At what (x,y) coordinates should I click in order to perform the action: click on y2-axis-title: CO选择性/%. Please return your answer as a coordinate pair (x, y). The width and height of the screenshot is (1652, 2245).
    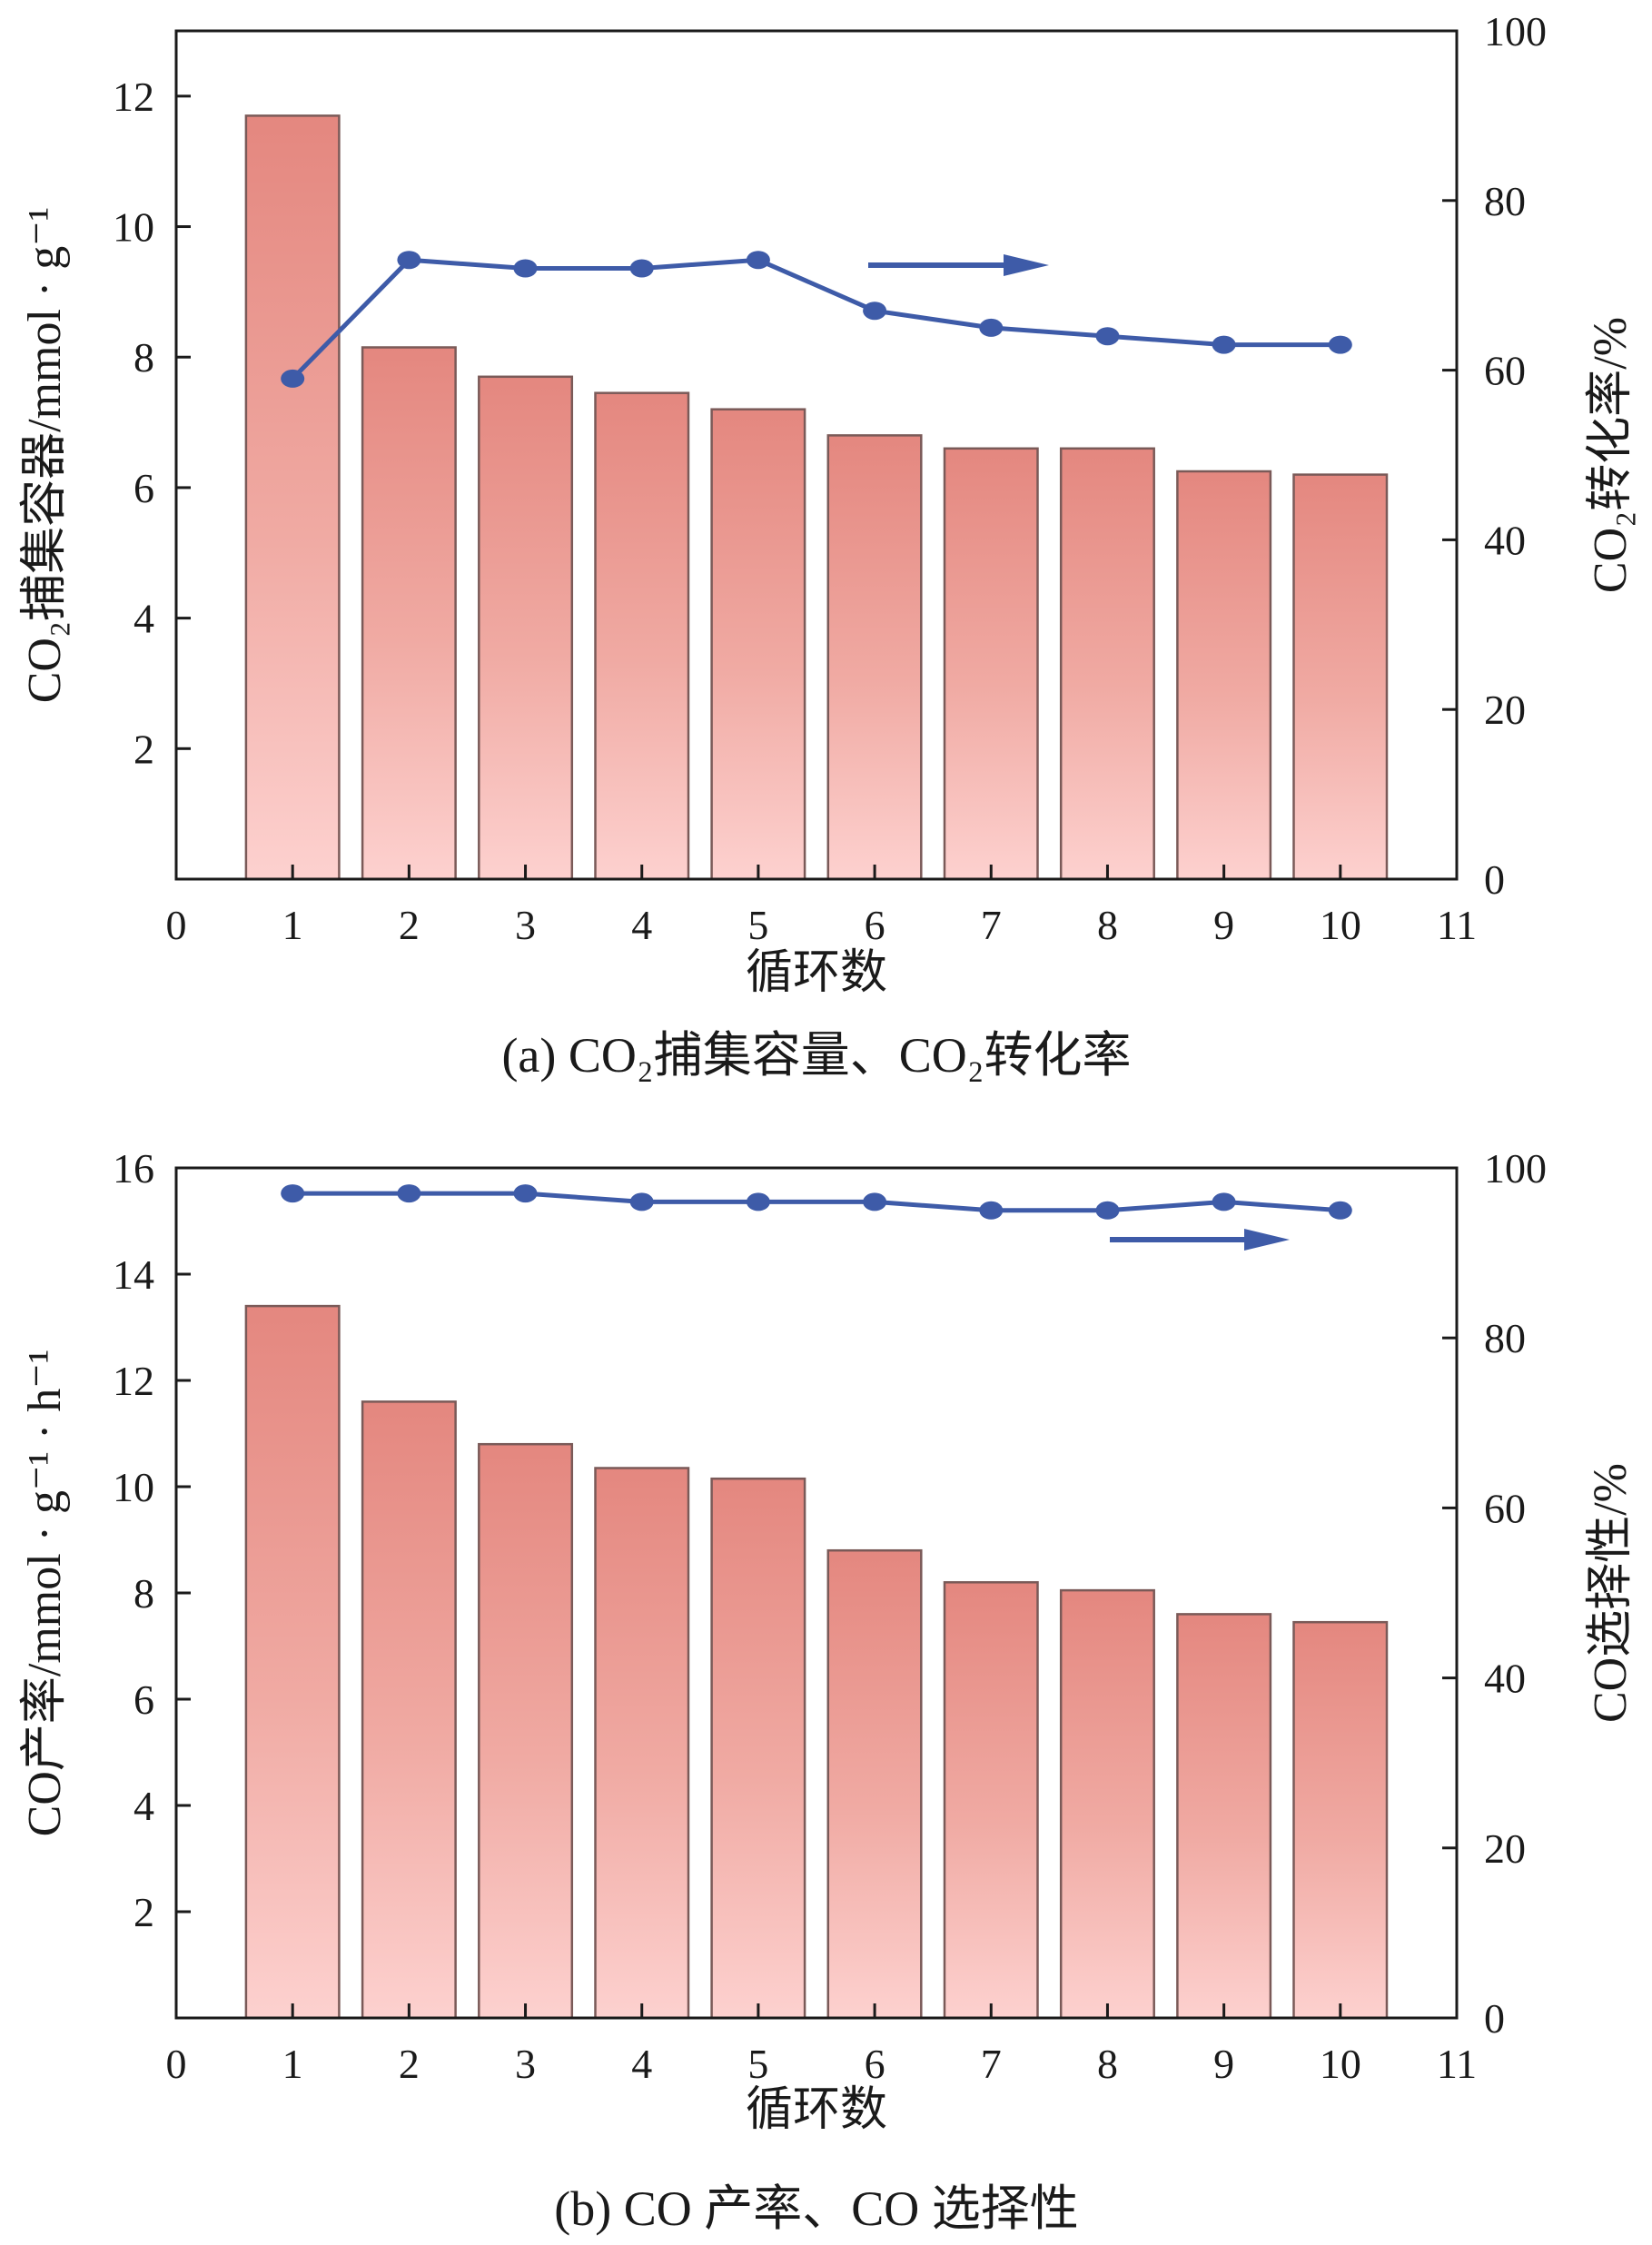
    Looking at the image, I should click on (1611, 1593).